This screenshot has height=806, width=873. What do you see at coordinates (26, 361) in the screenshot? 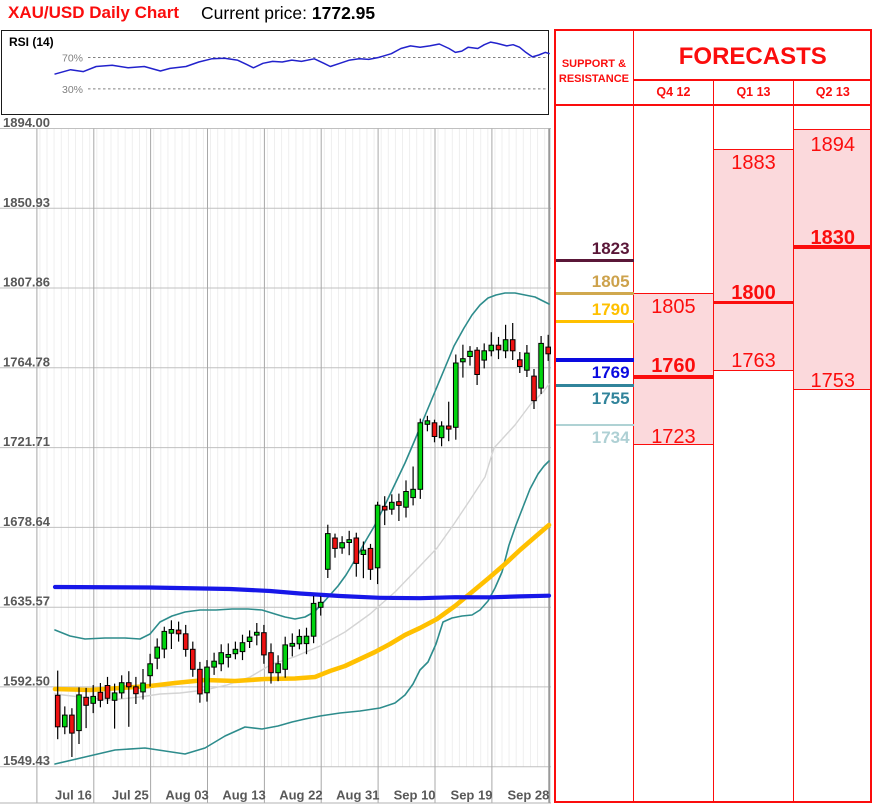
I see `svg-text: 1764.78` at bounding box center [26, 361].